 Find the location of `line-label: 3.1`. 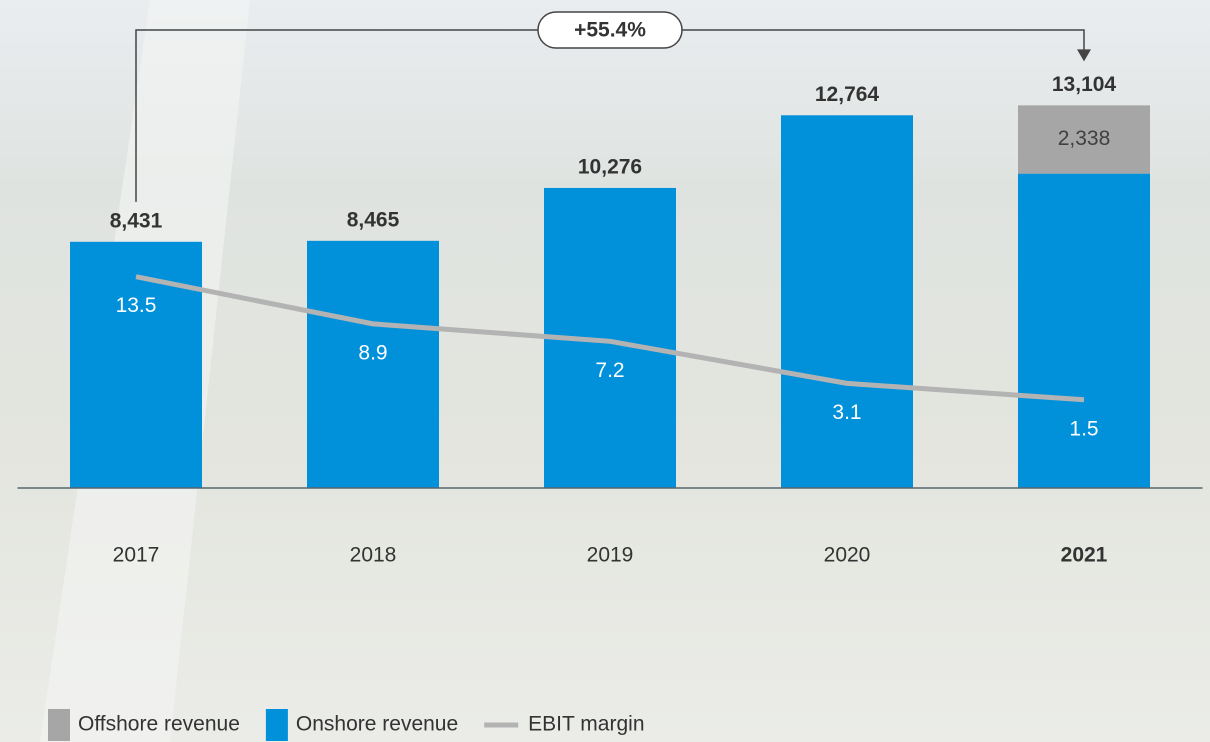

line-label: 3.1 is located at coordinates (846, 412).